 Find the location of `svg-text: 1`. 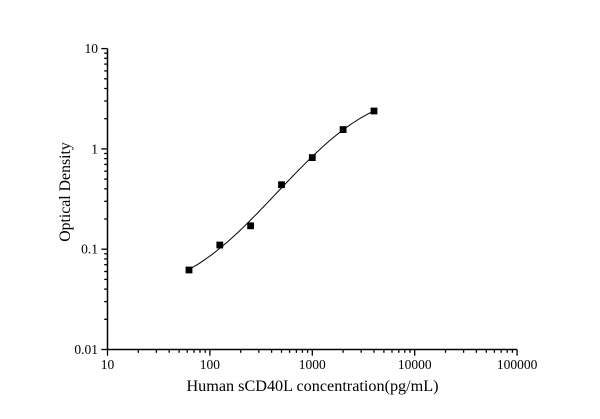

svg-text: 1 is located at coordinates (94, 148).